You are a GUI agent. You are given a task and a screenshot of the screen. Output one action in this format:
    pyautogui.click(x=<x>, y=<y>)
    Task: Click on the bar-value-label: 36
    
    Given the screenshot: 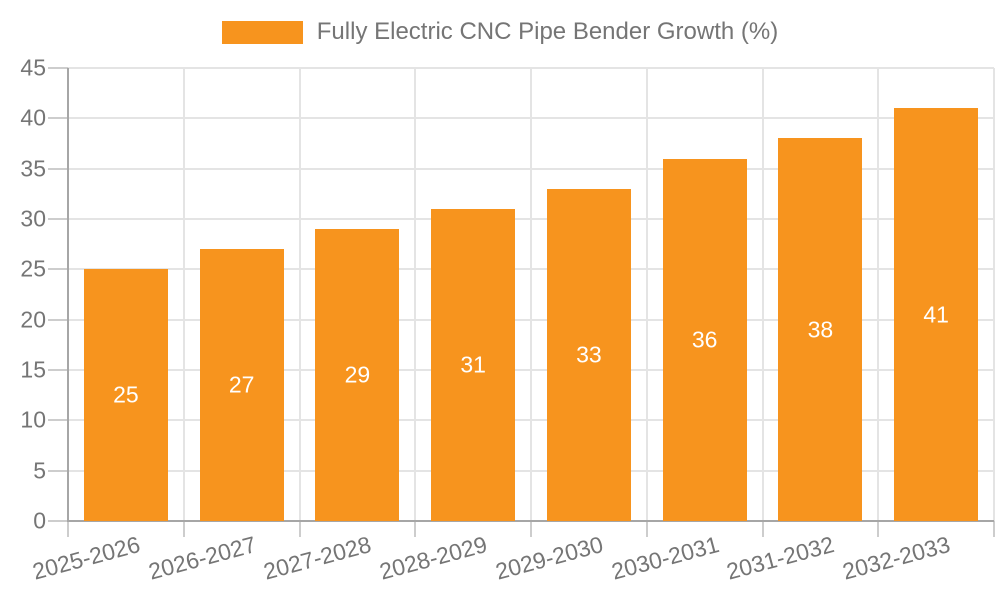 What is the action you would take?
    pyautogui.click(x=704, y=339)
    